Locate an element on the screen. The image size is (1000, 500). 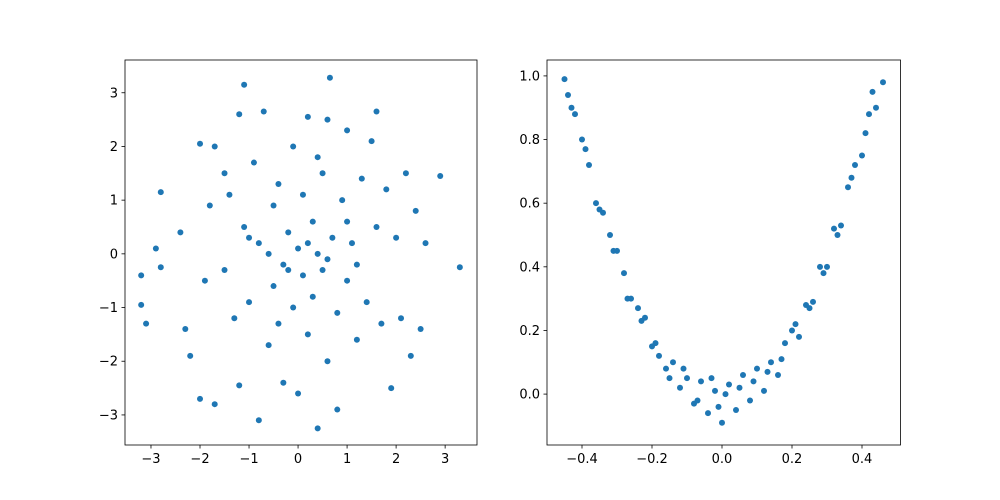
y-tick-label: 1.0 is located at coordinates (529, 76).